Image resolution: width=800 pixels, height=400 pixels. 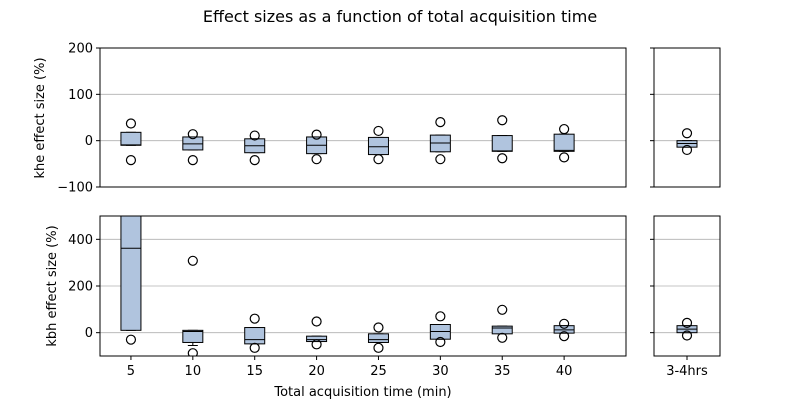 What do you see at coordinates (502, 143) in the screenshot?
I see `khe-35-box` at bounding box center [502, 143].